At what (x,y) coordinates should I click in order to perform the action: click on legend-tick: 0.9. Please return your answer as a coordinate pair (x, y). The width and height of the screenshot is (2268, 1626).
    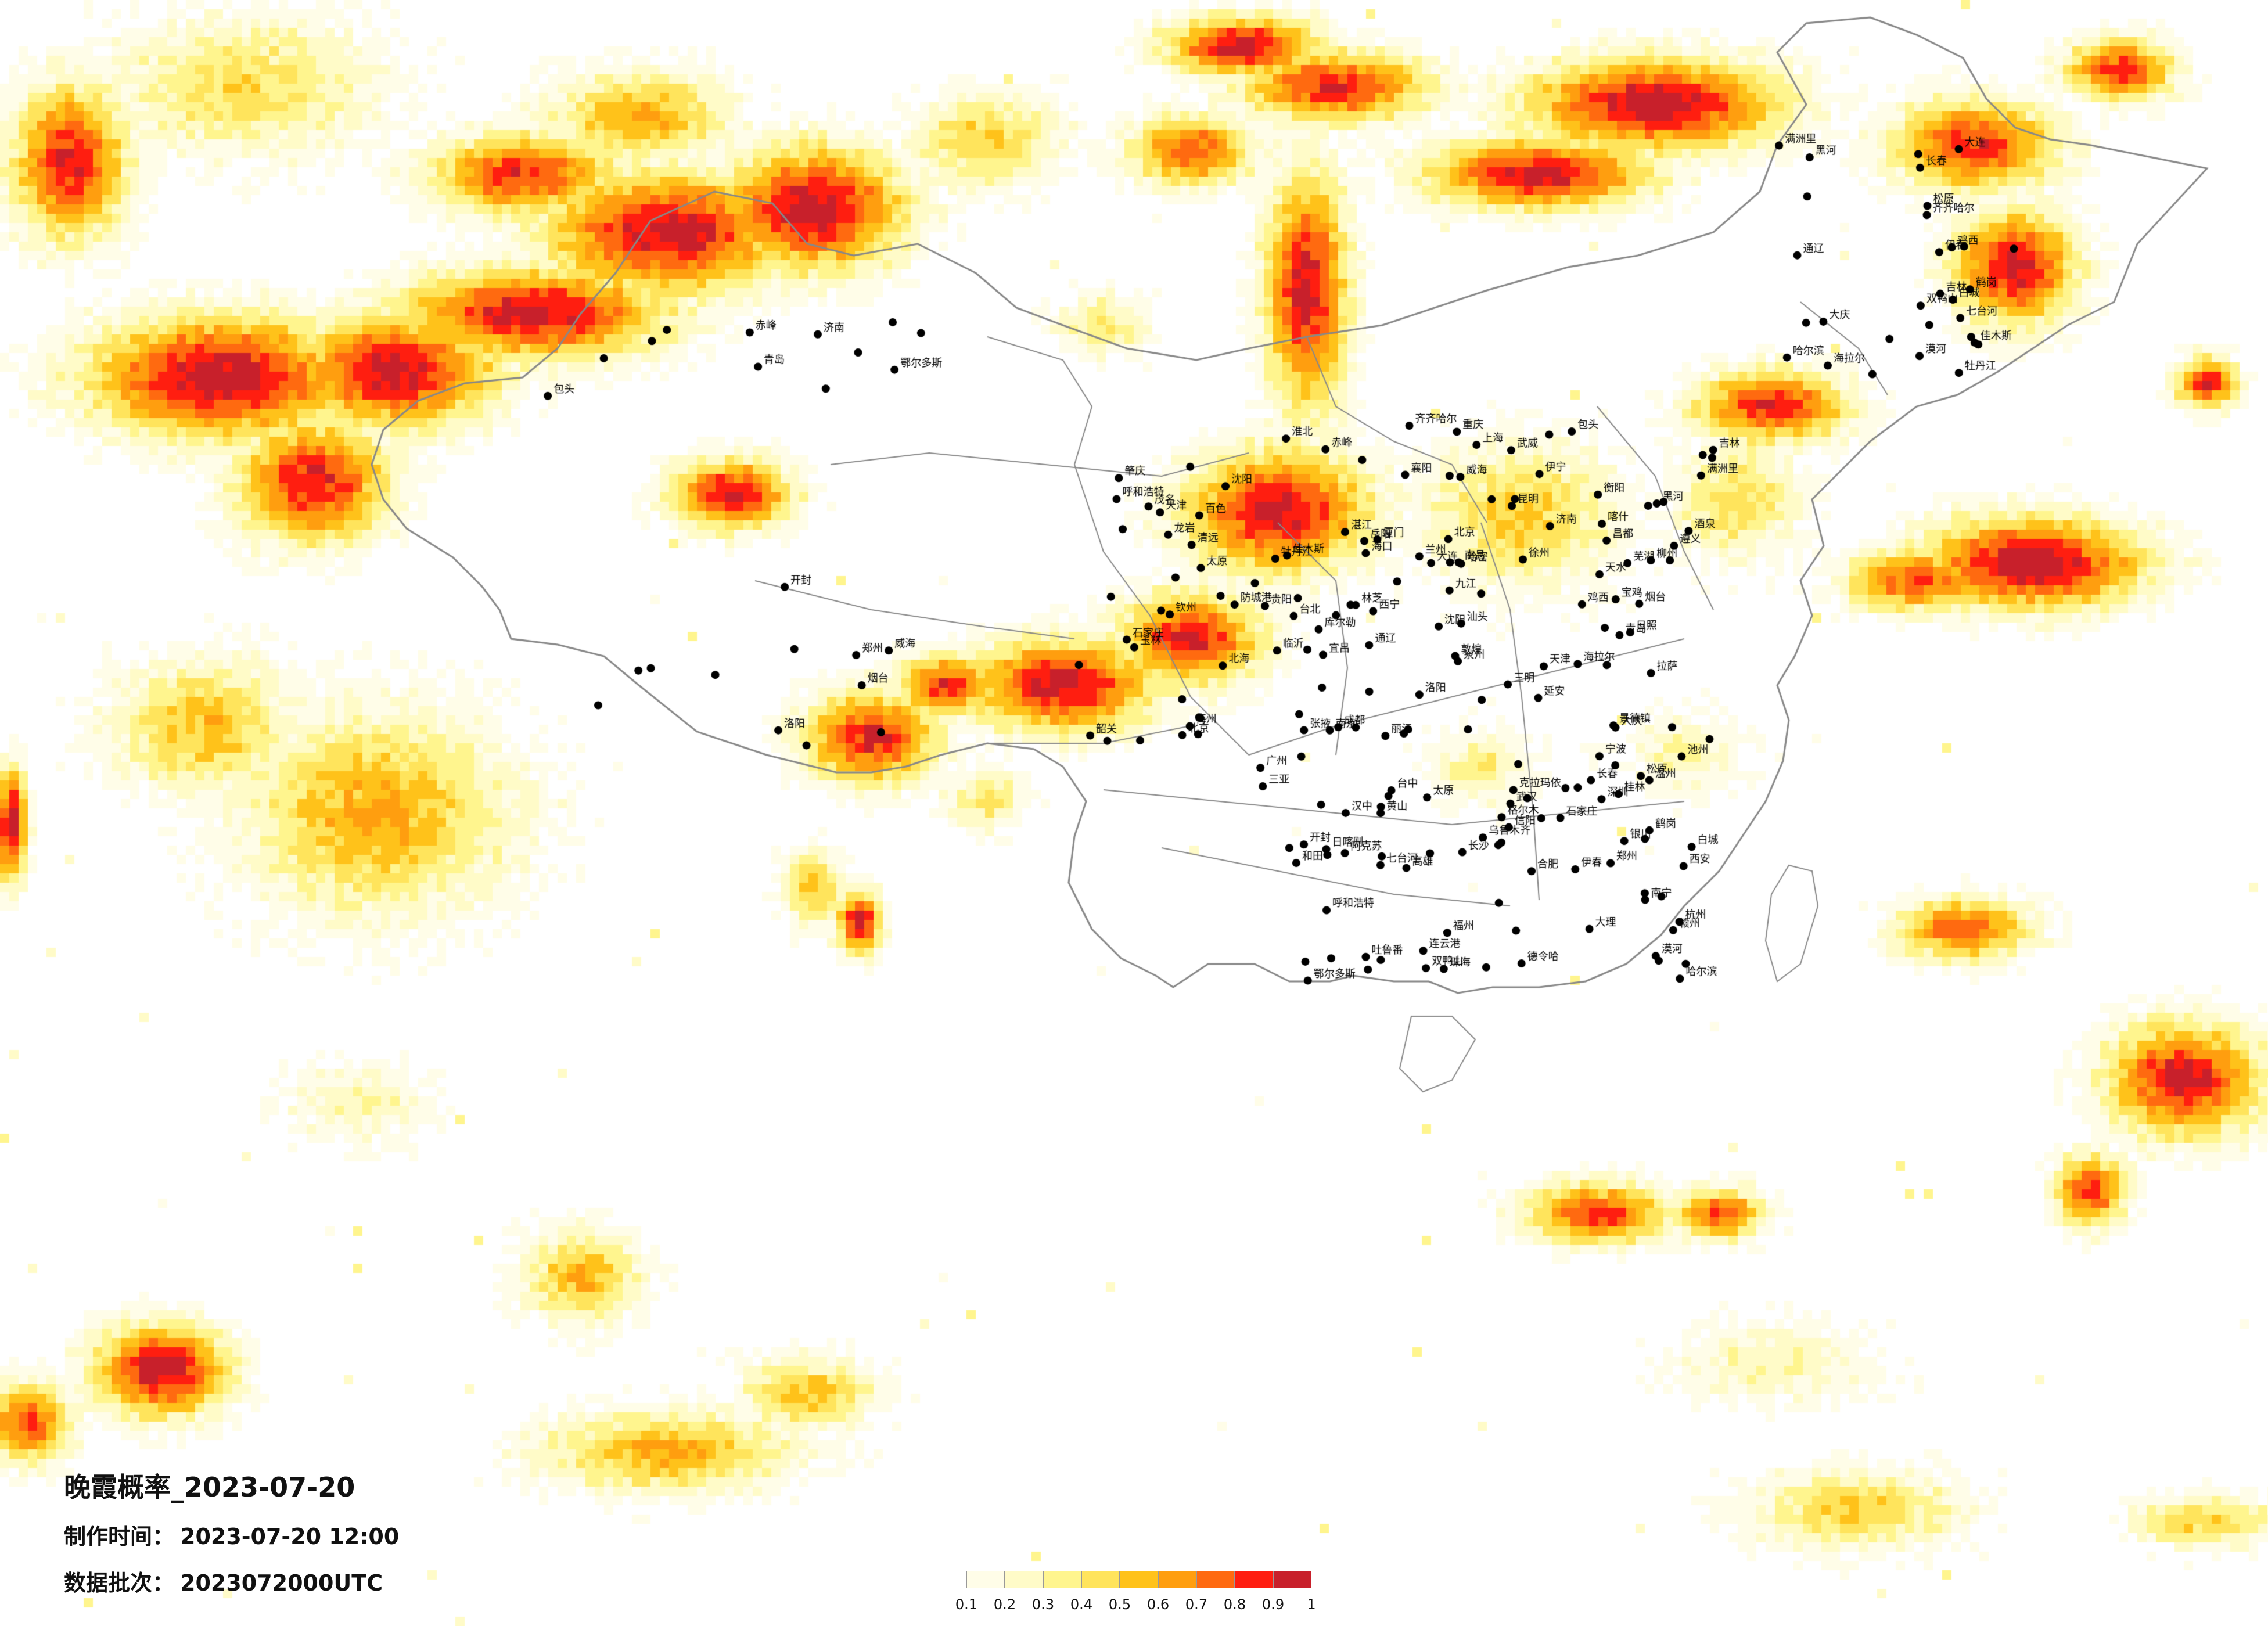
    Looking at the image, I should click on (1273, 1604).